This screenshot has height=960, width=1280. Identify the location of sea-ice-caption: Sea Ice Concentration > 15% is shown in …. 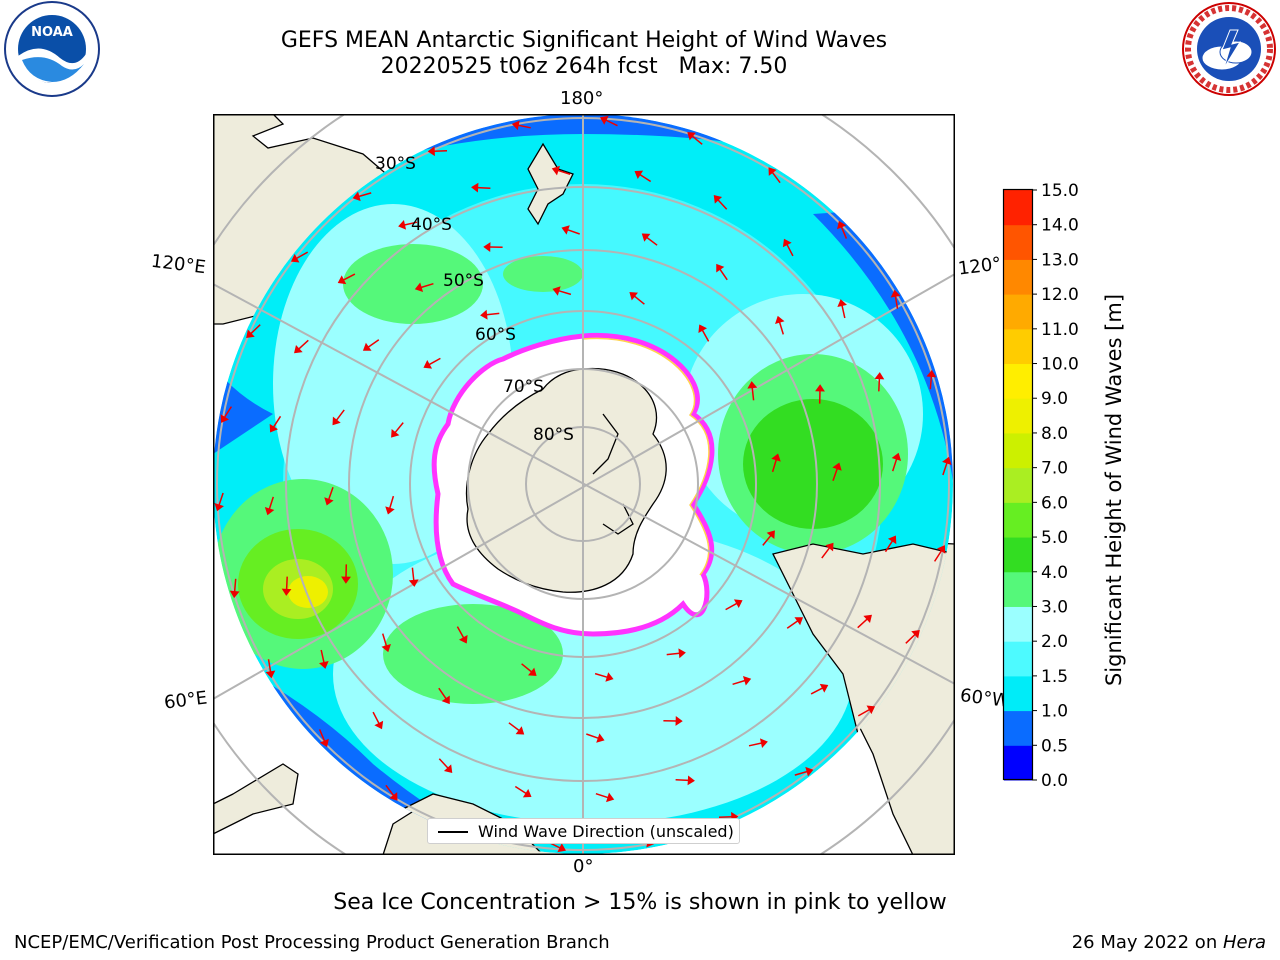
(640, 902).